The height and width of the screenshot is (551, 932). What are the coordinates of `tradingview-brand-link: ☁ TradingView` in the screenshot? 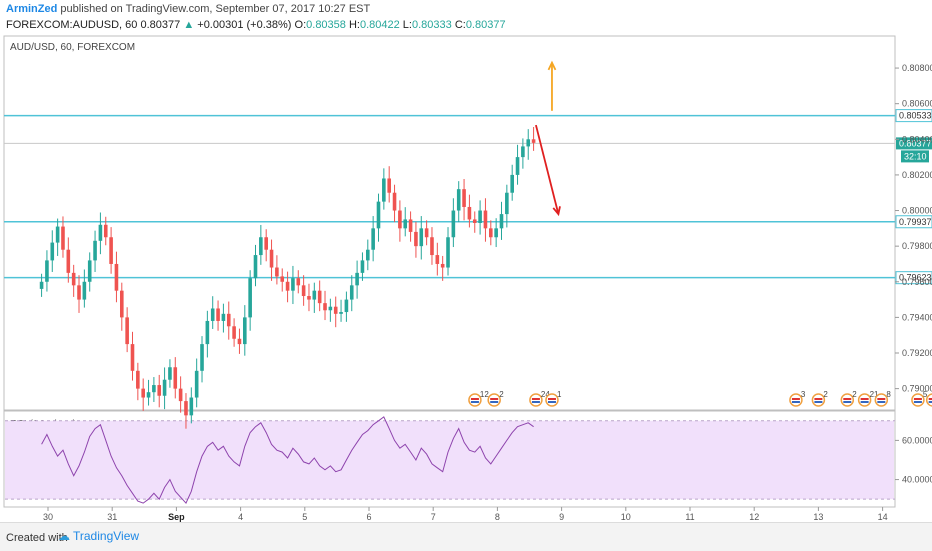 It's located at (98, 536).